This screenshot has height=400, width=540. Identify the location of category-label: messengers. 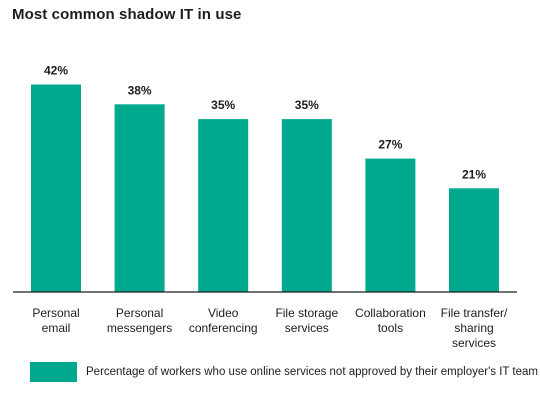
(139, 328).